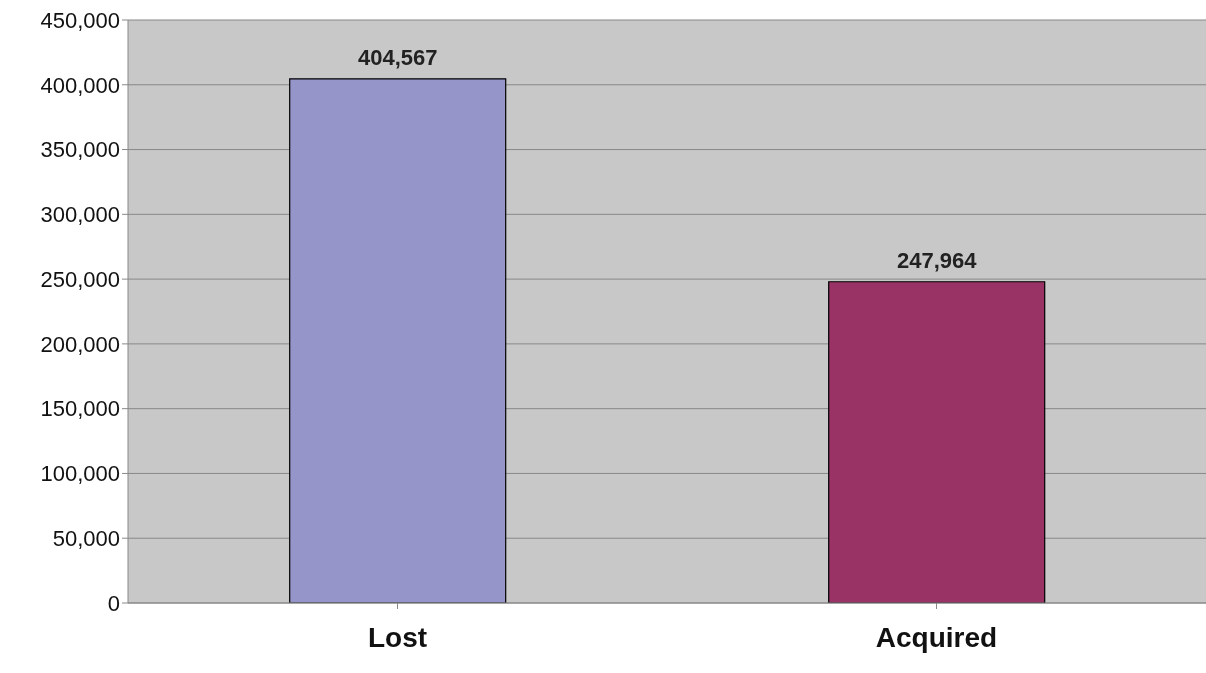 The width and height of the screenshot is (1206, 673). Describe the element at coordinates (80, 150) in the screenshot. I see `y-tick-label: 350,000` at that location.